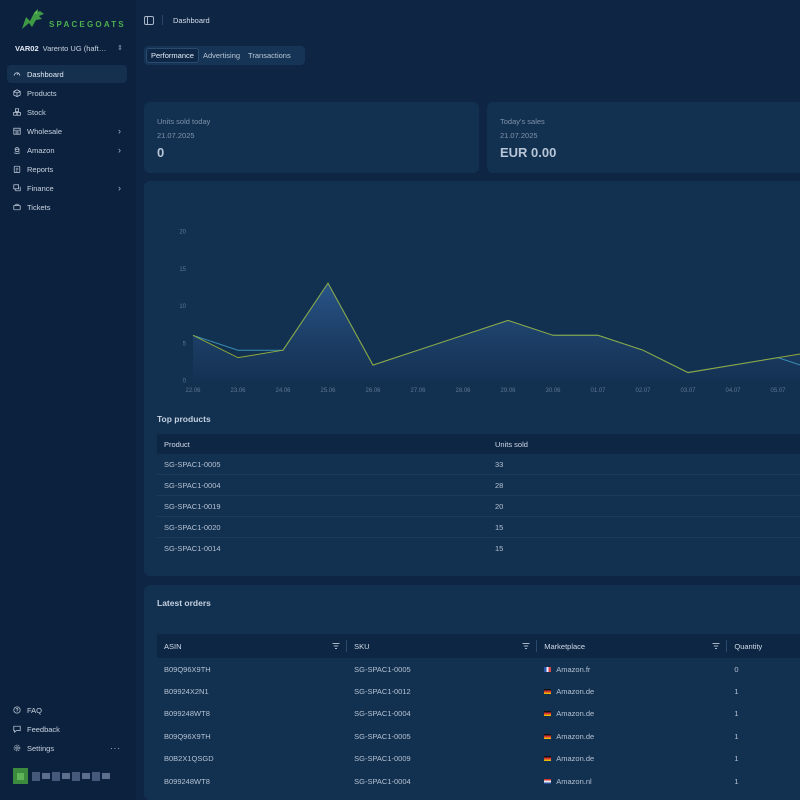 The height and width of the screenshot is (800, 800). I want to click on account-switcher: VAR02 Varento UG (haftungsbeschränkt) ⇕, so click(69, 48).